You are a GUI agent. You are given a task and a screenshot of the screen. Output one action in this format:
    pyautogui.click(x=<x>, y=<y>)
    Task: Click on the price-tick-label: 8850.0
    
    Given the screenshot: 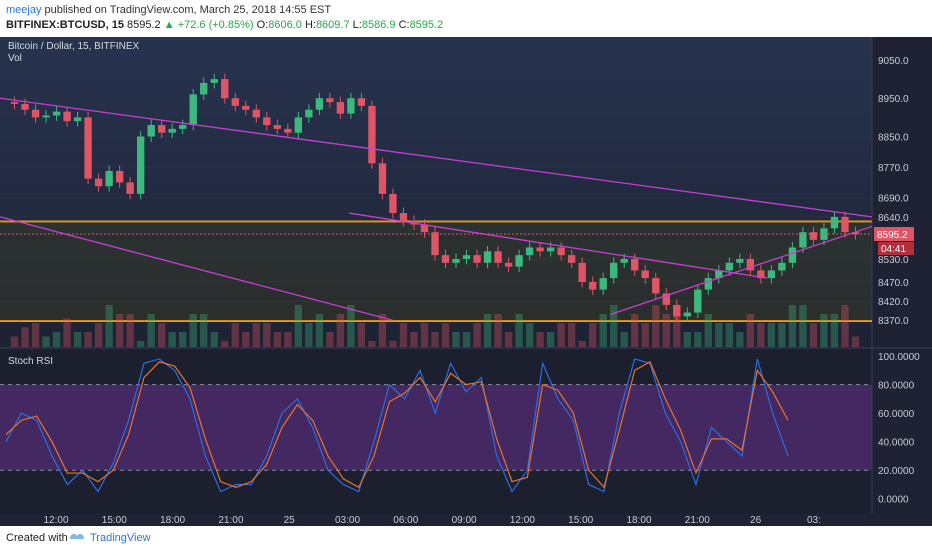 What is the action you would take?
    pyautogui.click(x=893, y=138)
    